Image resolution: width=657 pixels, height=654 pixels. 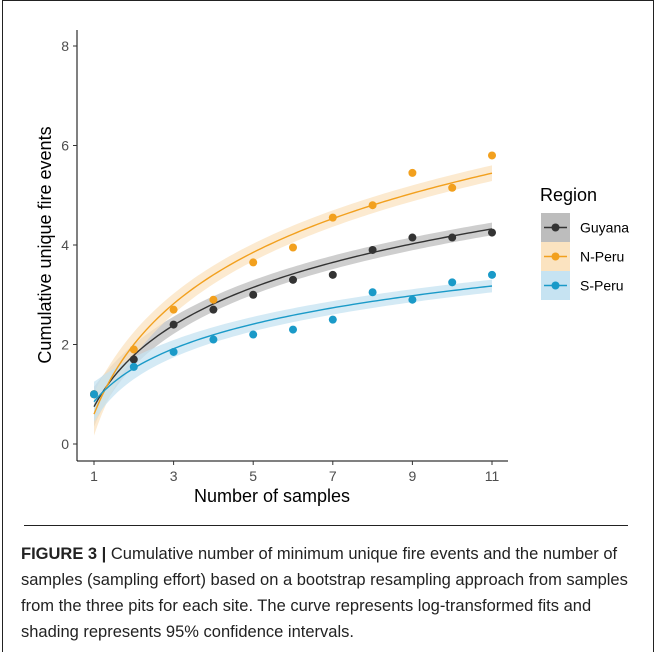 I want to click on legend-label: S-Peru, so click(x=602, y=286).